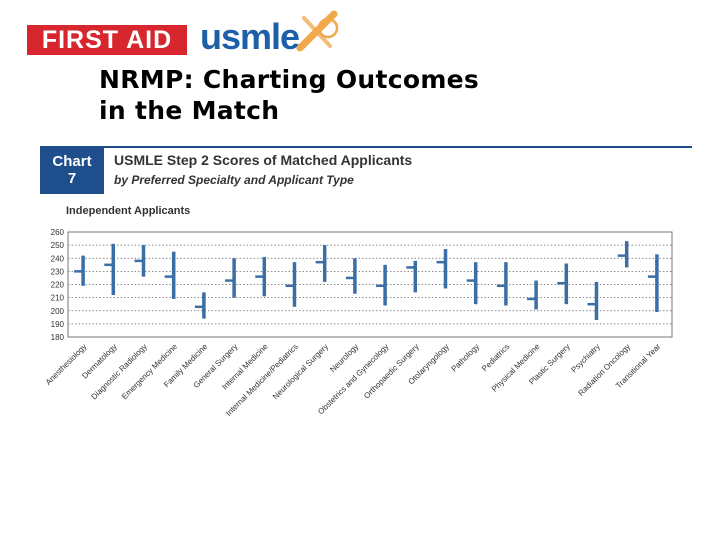 This screenshot has width=728, height=546. Describe the element at coordinates (250, 36) in the screenshot. I see `usmle-logo: usmle` at that location.